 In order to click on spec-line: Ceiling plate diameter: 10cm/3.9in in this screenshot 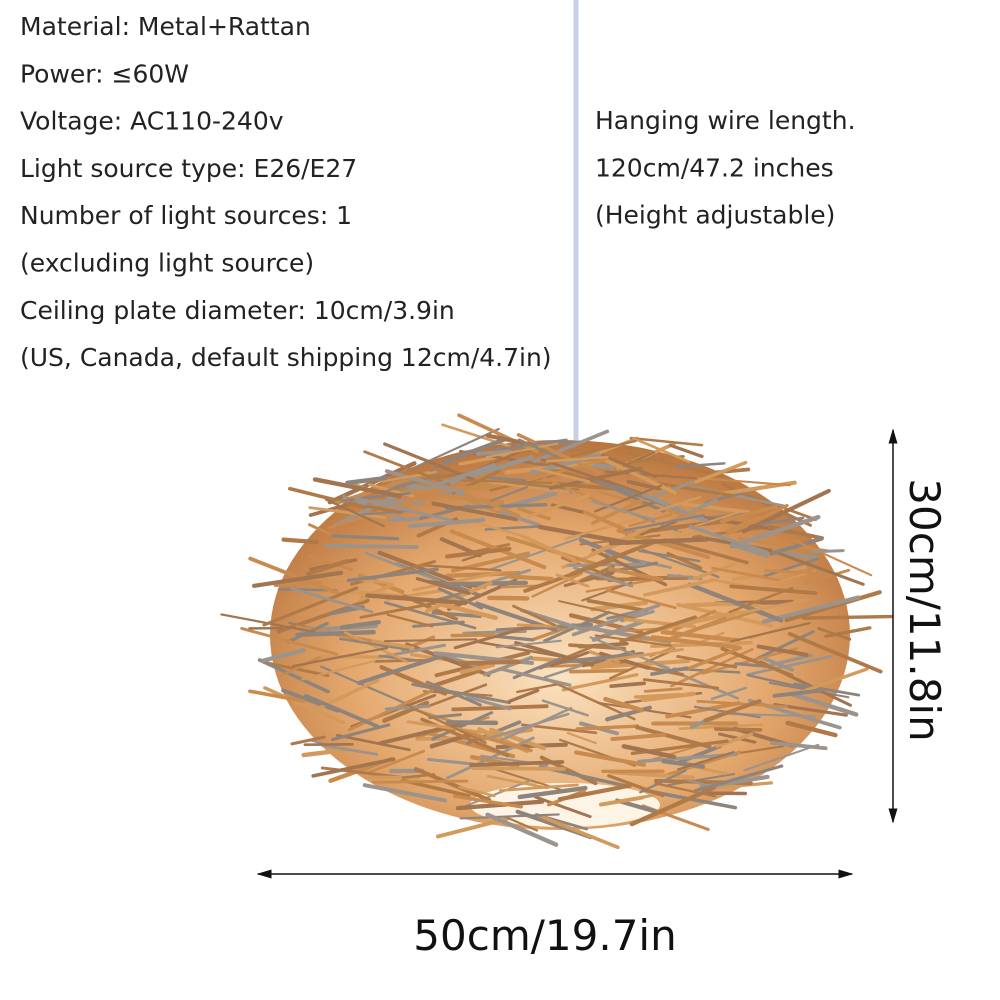, I will do `click(237, 310)`.